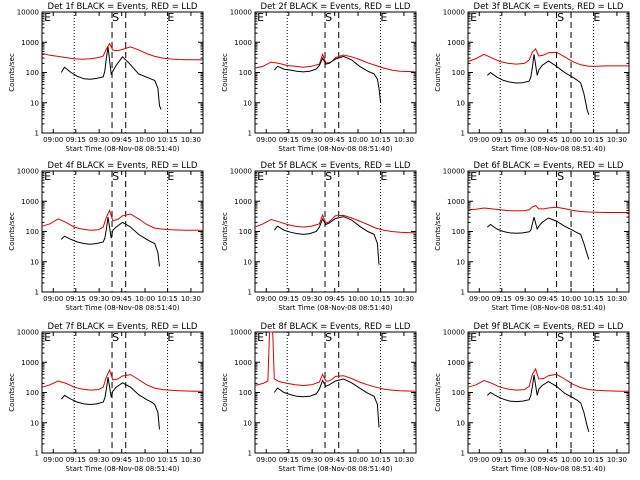 The width and height of the screenshot is (640, 480). I want to click on panel-title: Det 3f BLACK = Events, RED = LLD, so click(549, 7).